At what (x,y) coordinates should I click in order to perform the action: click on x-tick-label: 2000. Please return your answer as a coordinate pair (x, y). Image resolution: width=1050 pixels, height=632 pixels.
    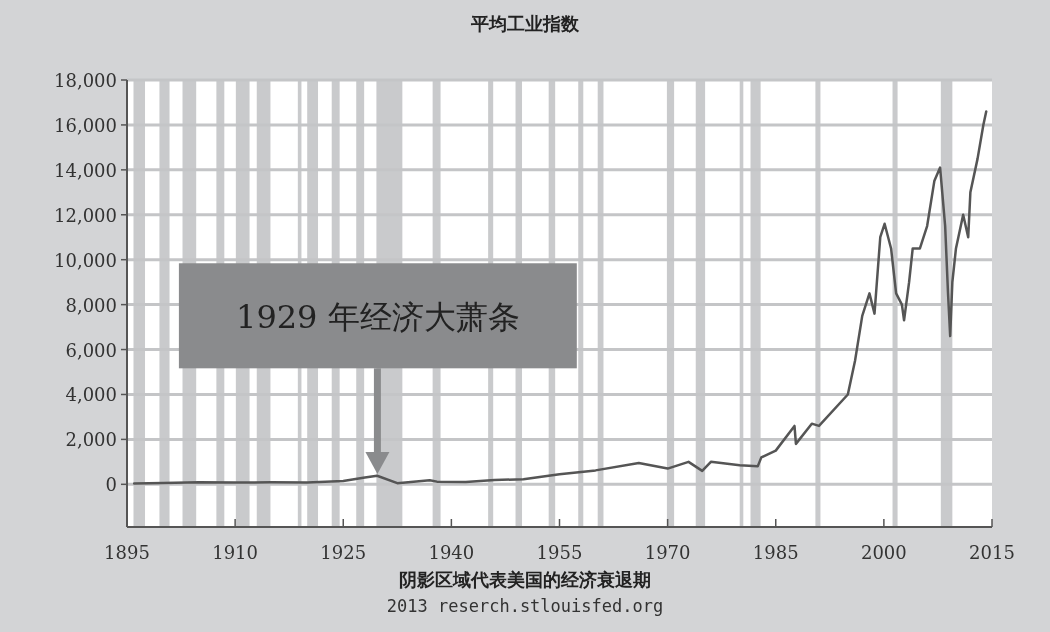
    Looking at the image, I should click on (883, 552).